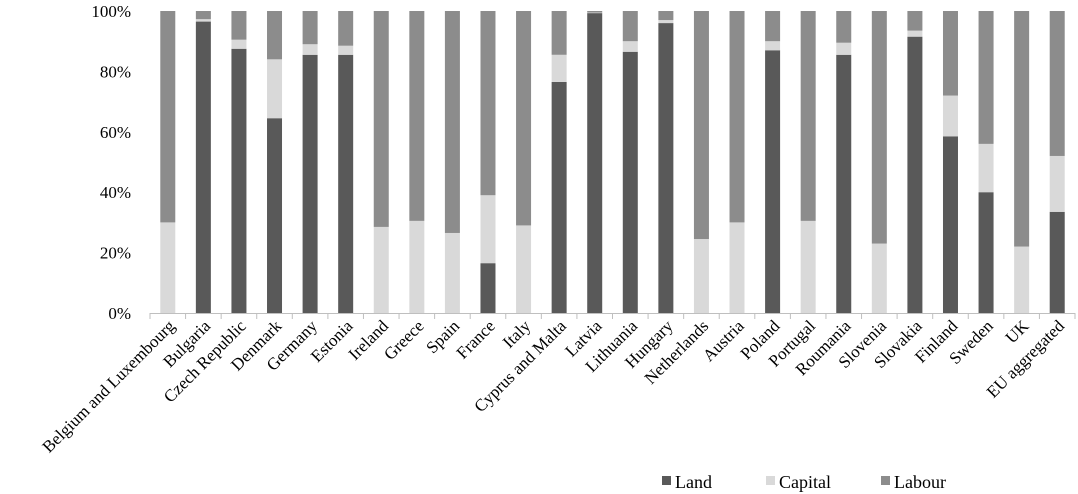 The width and height of the screenshot is (1078, 494). I want to click on x-tick-label: Belgium and Luxembourg, so click(109, 386).